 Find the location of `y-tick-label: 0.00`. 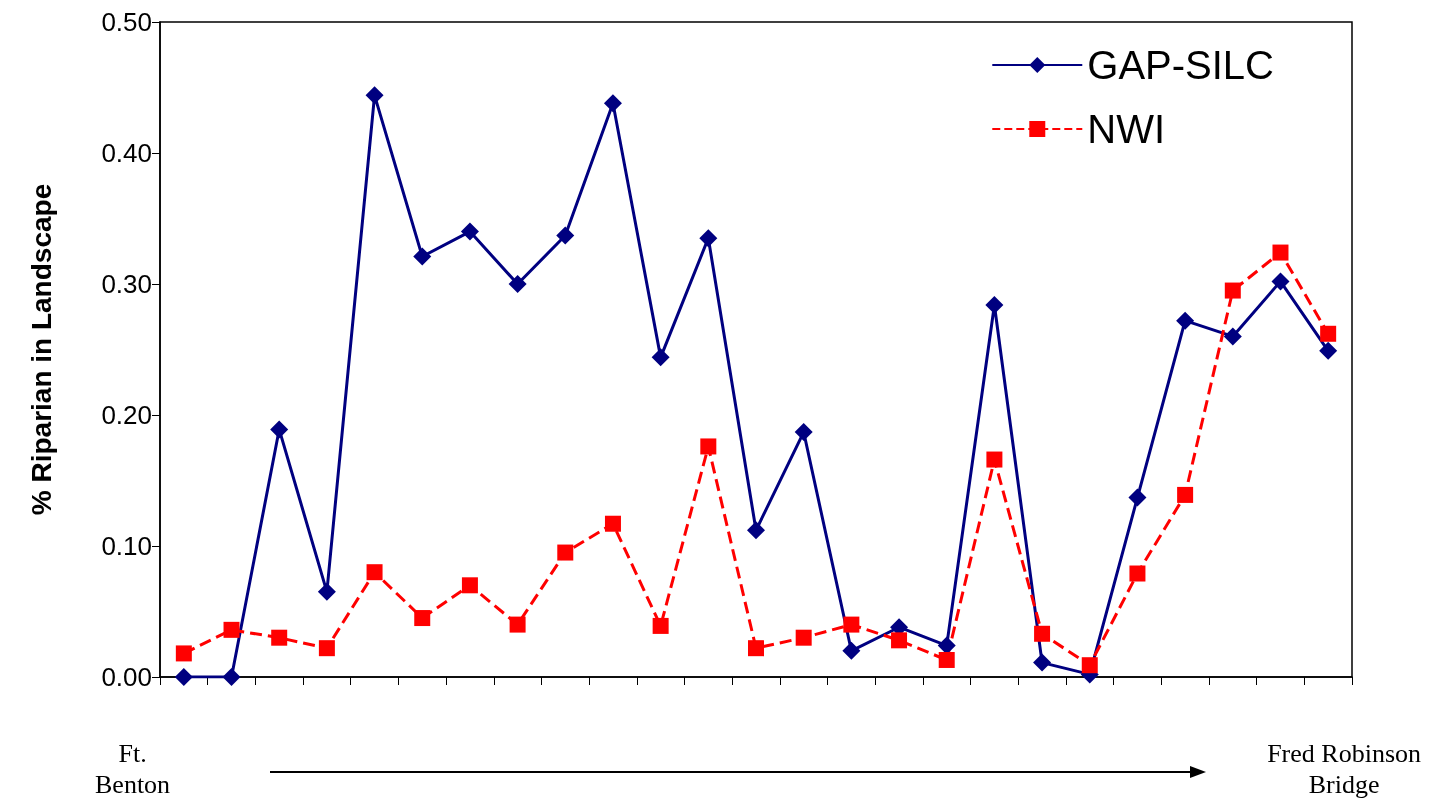

y-tick-label: 0.00 is located at coordinates (126, 677).